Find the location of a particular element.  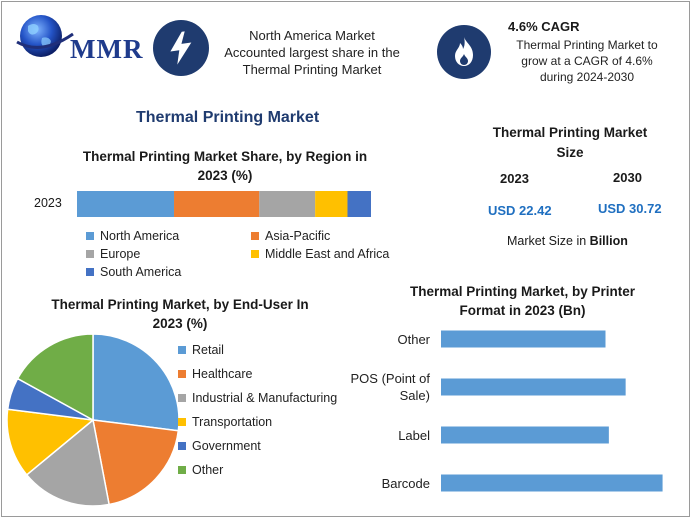

region-info-line1: North America Market is located at coordinates (312, 35).